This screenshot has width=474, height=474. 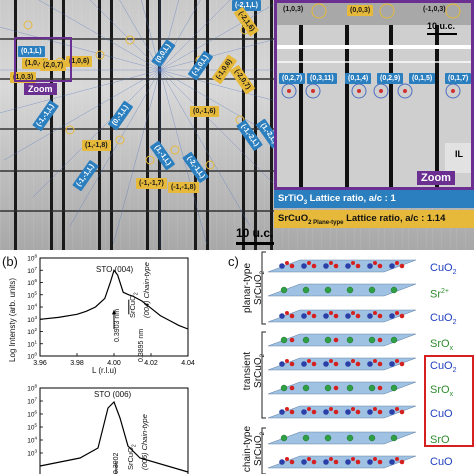 What do you see at coordinates (53, 65) in the screenshot?
I see `reflection-tag: (2,0,7)` at bounding box center [53, 65].